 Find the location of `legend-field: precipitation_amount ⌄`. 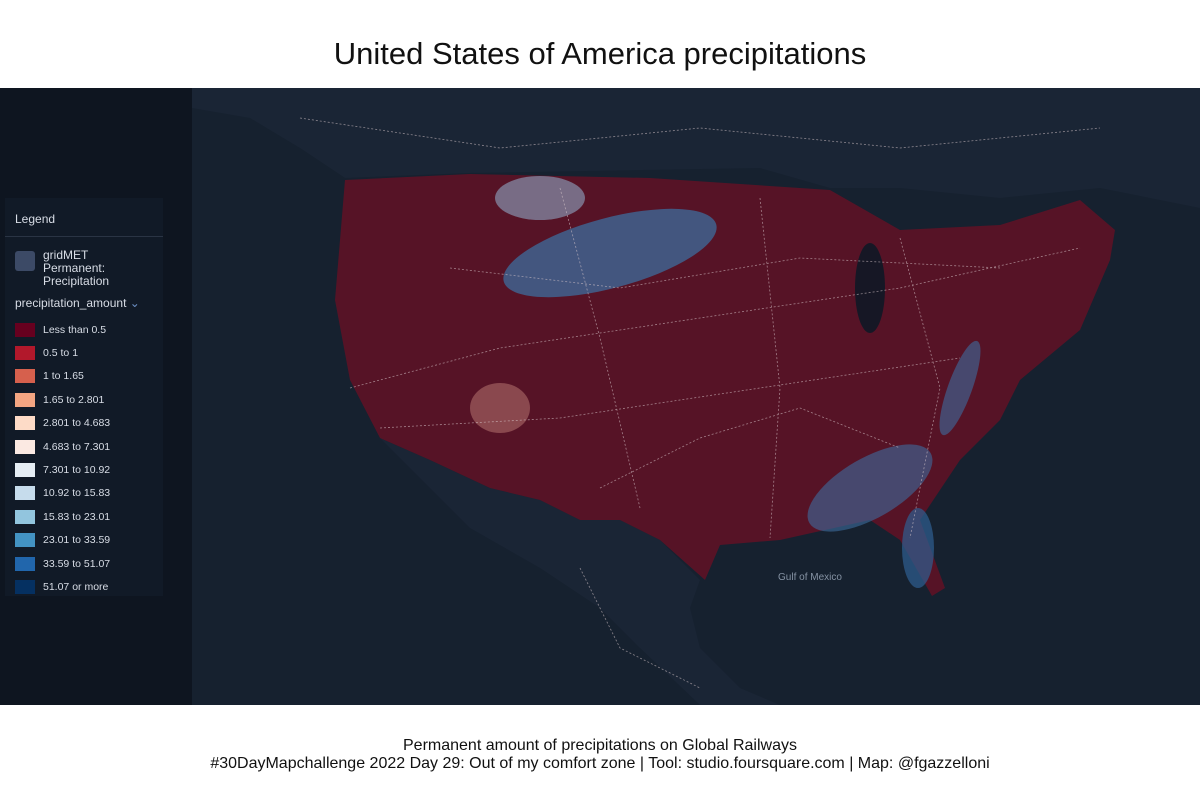

legend-field: precipitation_amount ⌄ is located at coordinates (84, 303).